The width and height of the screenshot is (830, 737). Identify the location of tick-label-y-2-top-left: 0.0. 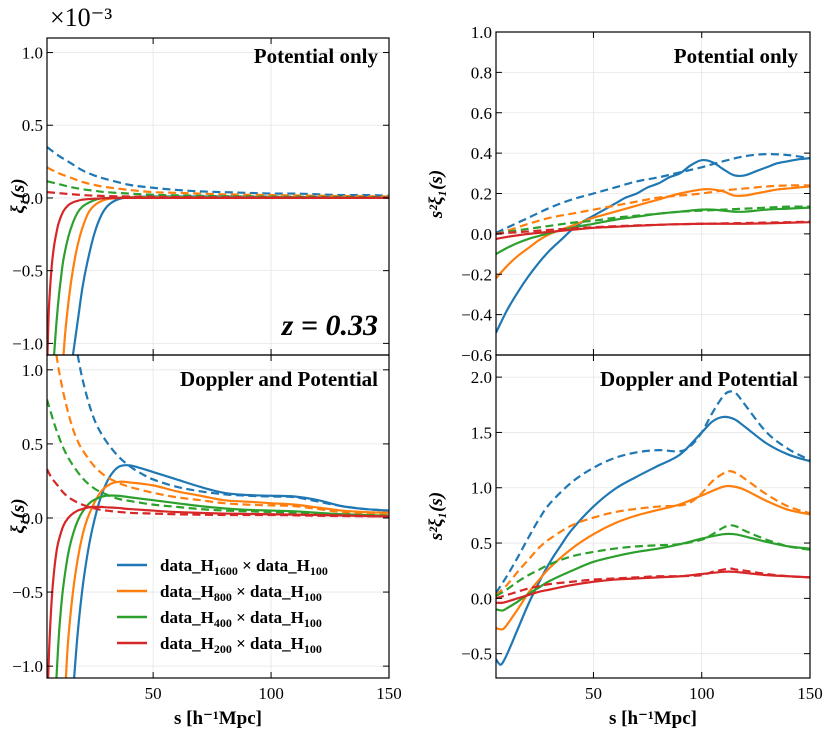
(32, 198).